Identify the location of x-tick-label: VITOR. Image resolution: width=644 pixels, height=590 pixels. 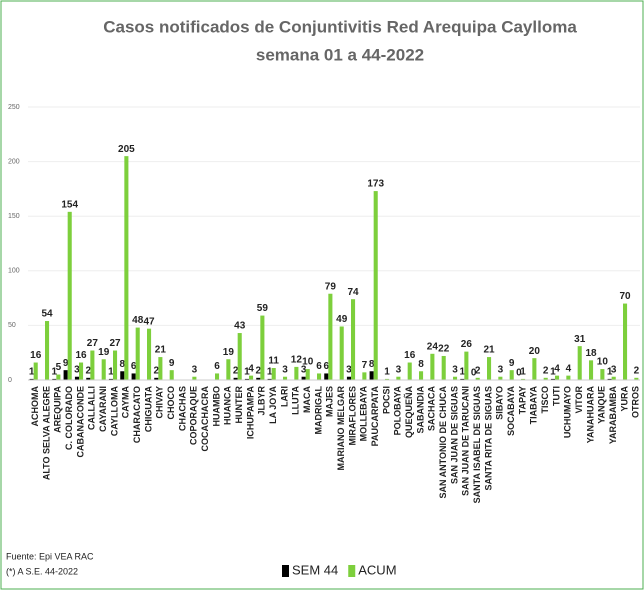
(579, 400).